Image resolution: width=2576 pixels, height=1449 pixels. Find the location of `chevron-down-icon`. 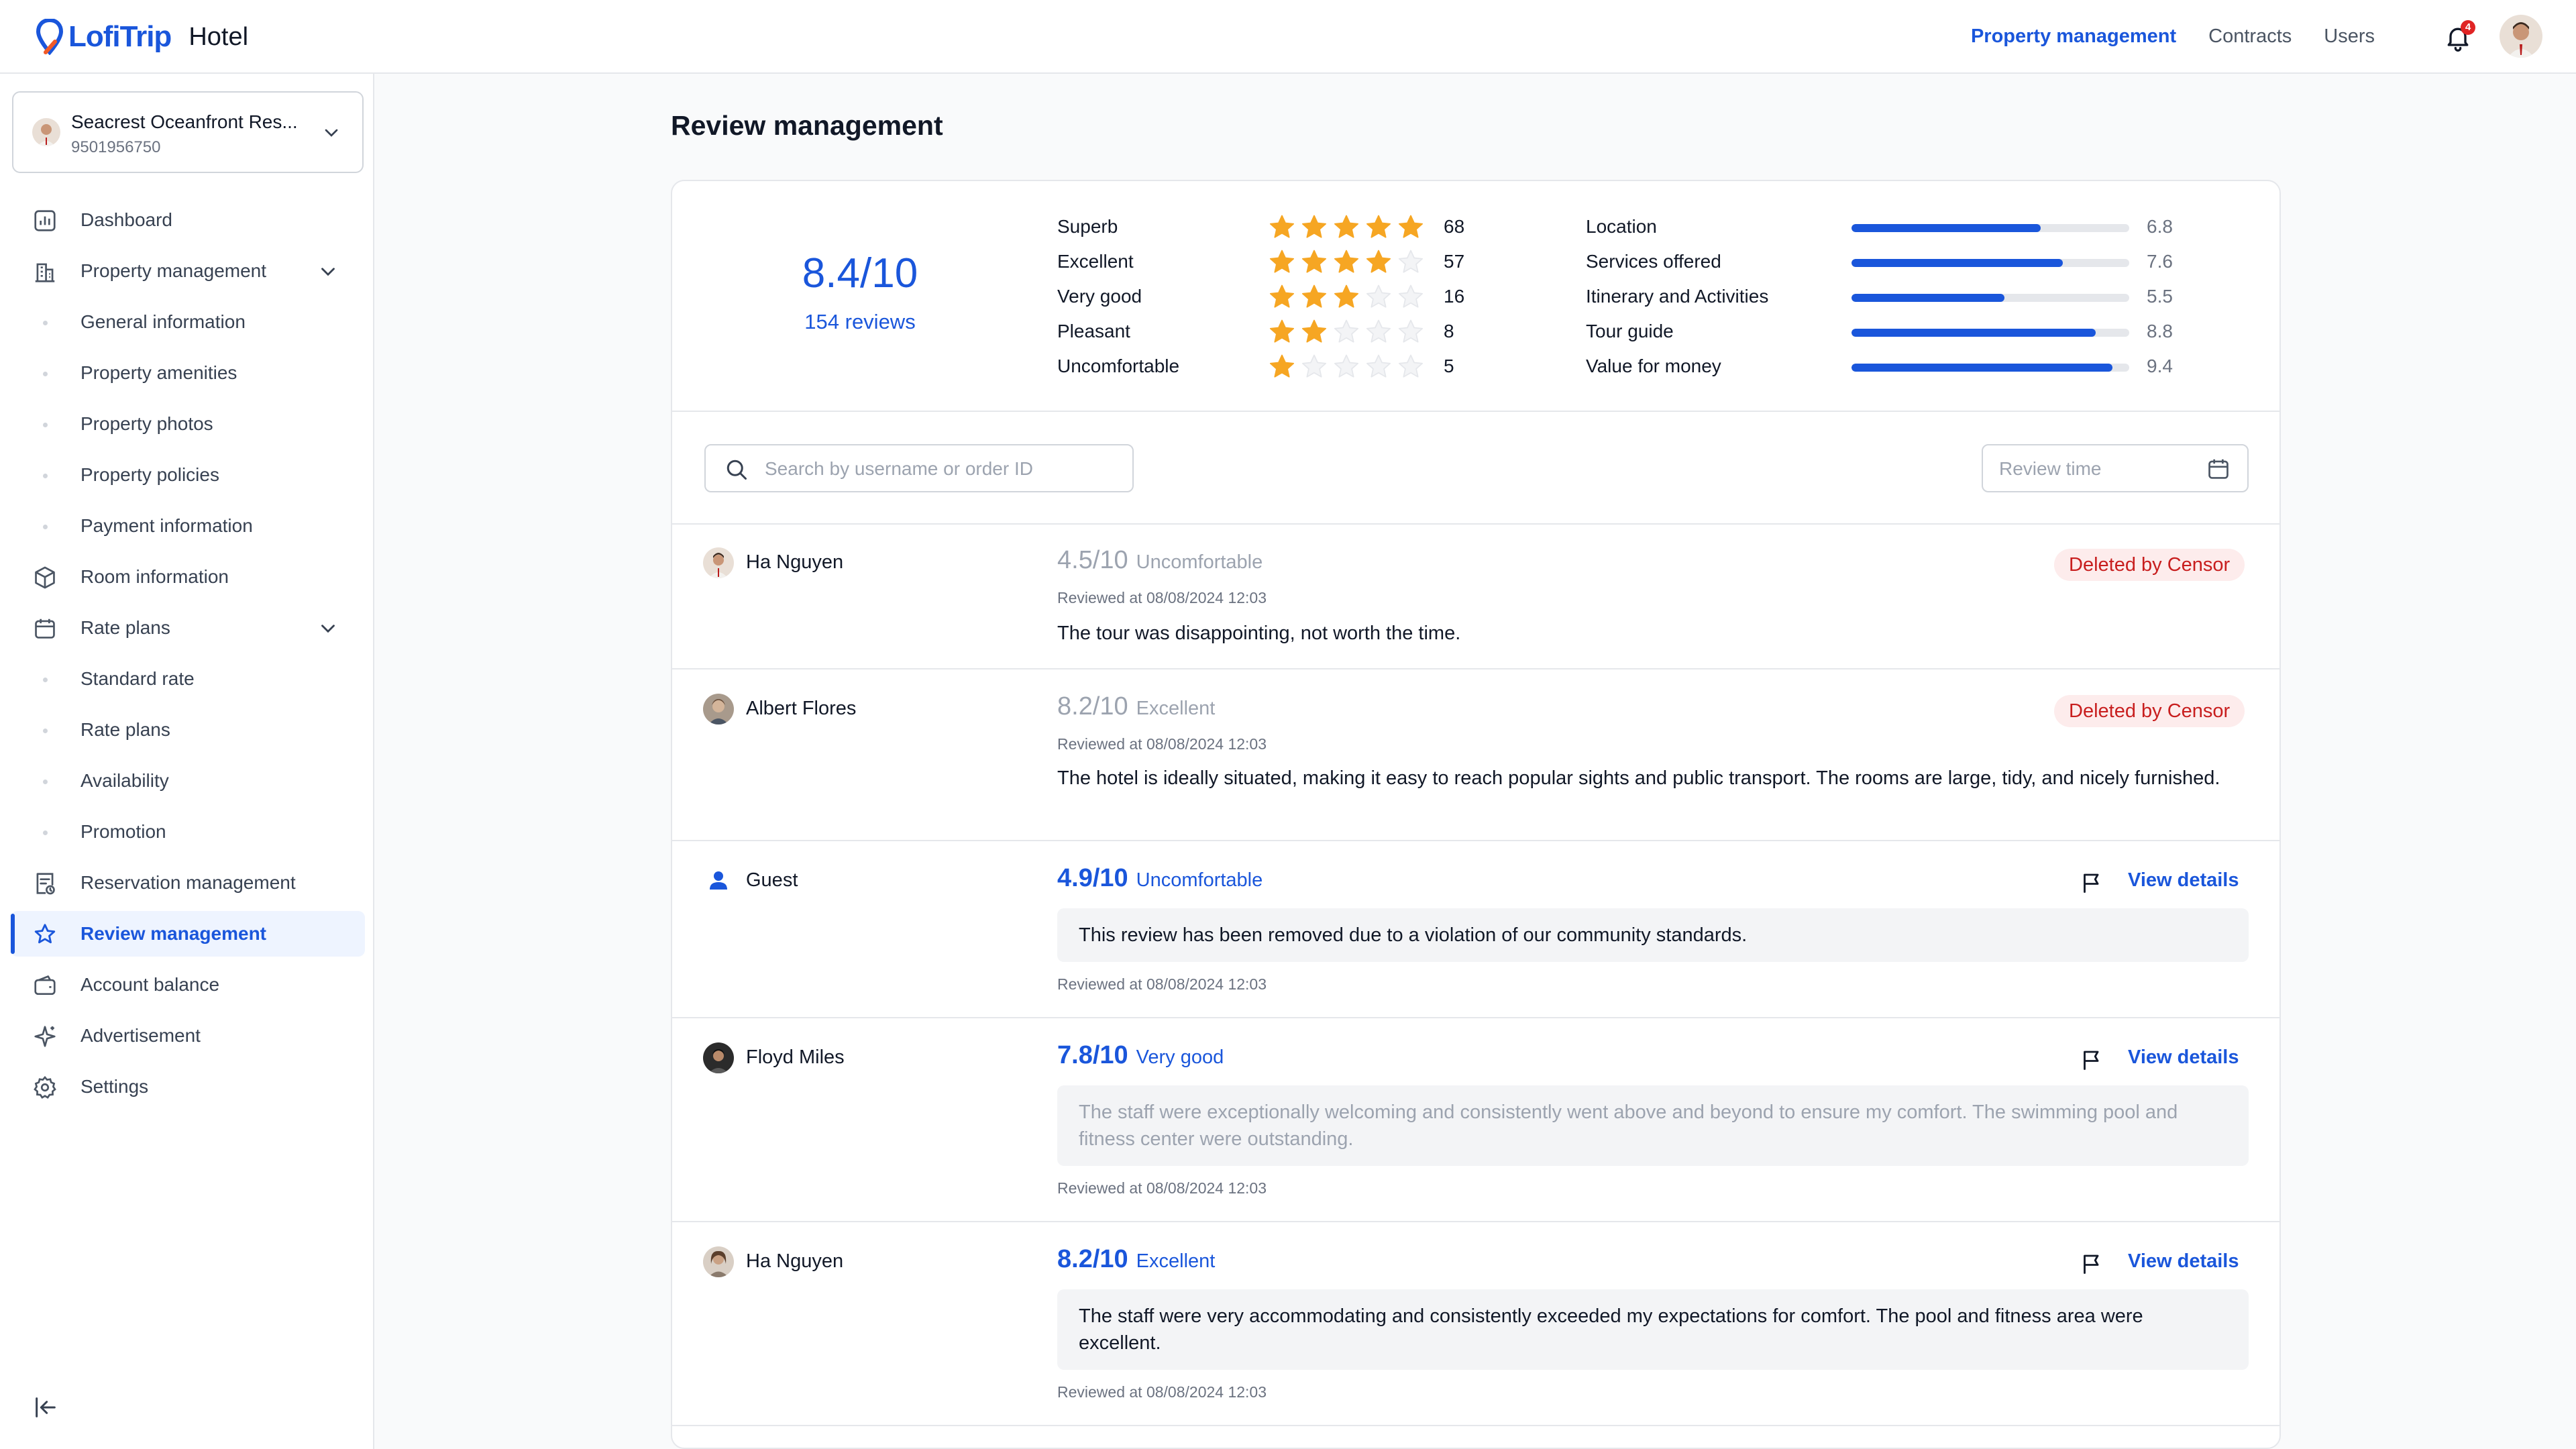

chevron-down-icon is located at coordinates (331, 133).